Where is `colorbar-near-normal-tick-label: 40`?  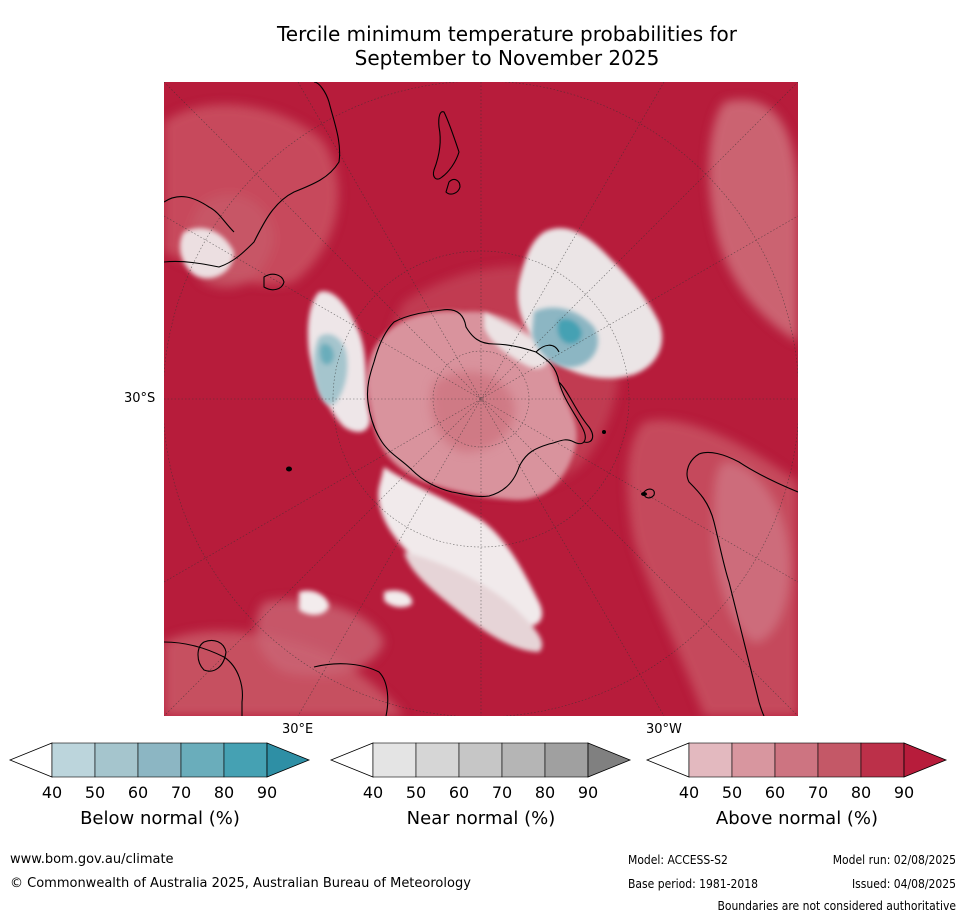 colorbar-near-normal-tick-label: 40 is located at coordinates (373, 792).